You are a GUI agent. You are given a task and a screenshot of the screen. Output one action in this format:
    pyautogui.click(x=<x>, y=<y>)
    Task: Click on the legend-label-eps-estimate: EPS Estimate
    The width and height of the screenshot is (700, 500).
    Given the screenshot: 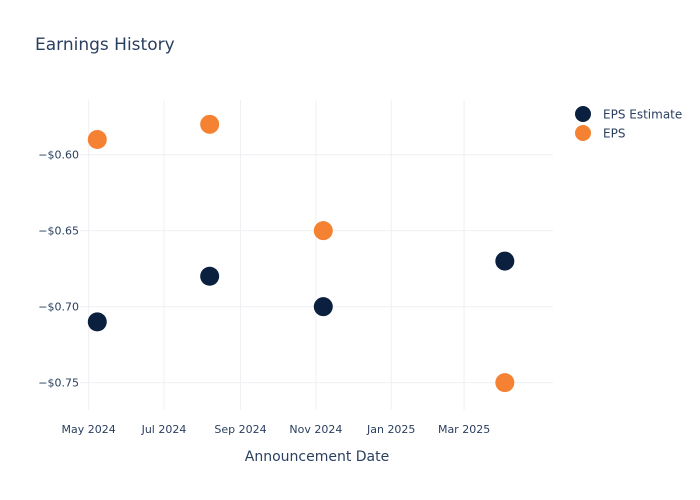 What is the action you would take?
    pyautogui.click(x=642, y=115)
    